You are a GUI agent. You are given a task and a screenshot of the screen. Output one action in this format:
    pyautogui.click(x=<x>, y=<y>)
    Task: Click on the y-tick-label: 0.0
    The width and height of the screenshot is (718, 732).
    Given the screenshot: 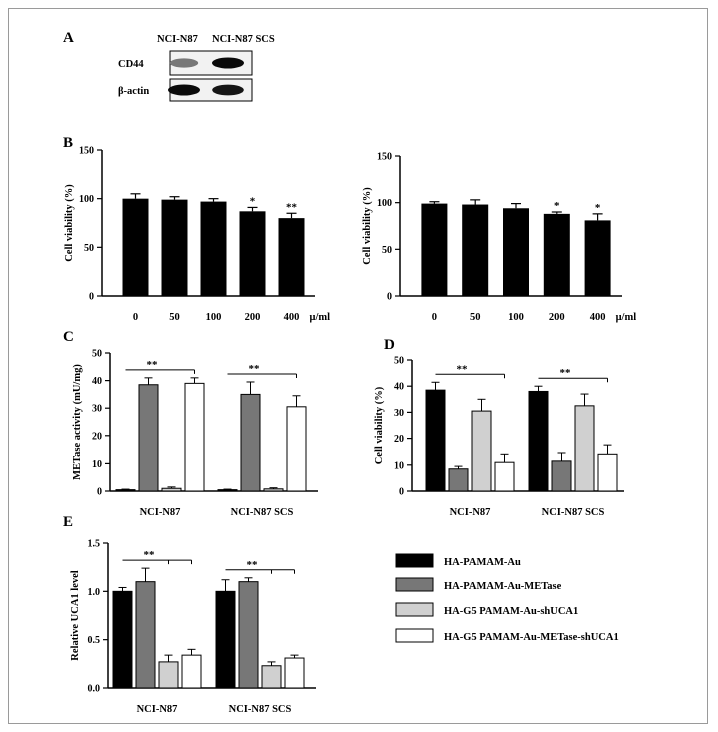 What is the action you would take?
    pyautogui.click(x=94, y=689)
    